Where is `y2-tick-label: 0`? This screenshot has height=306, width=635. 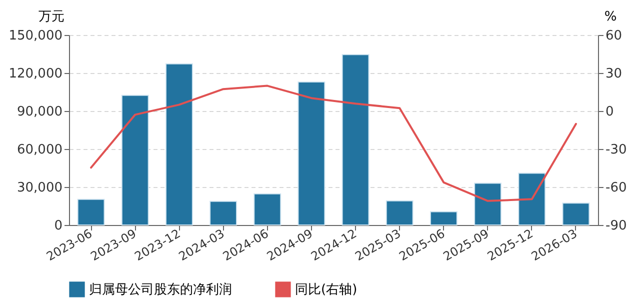
y2-tick-label: 0 is located at coordinates (610, 112).